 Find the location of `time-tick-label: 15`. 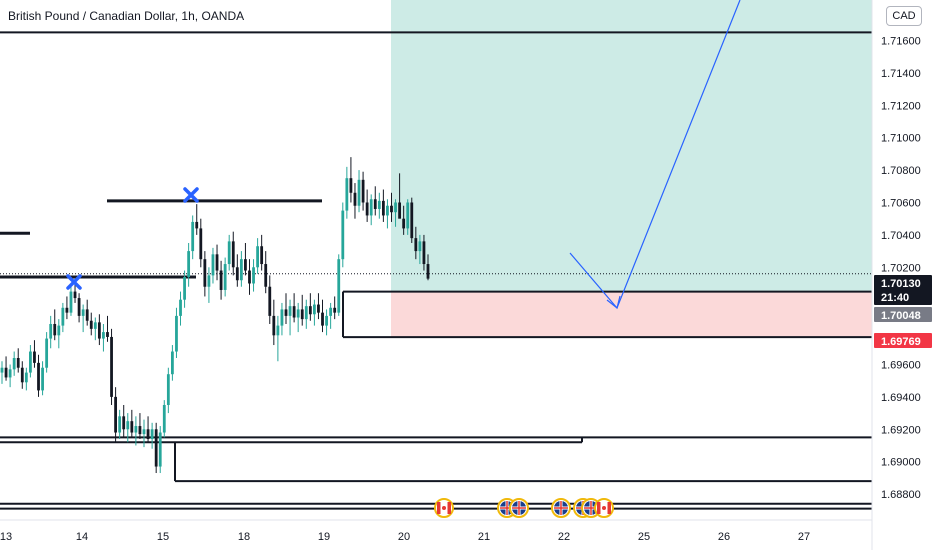

time-tick-label: 15 is located at coordinates (163, 537).